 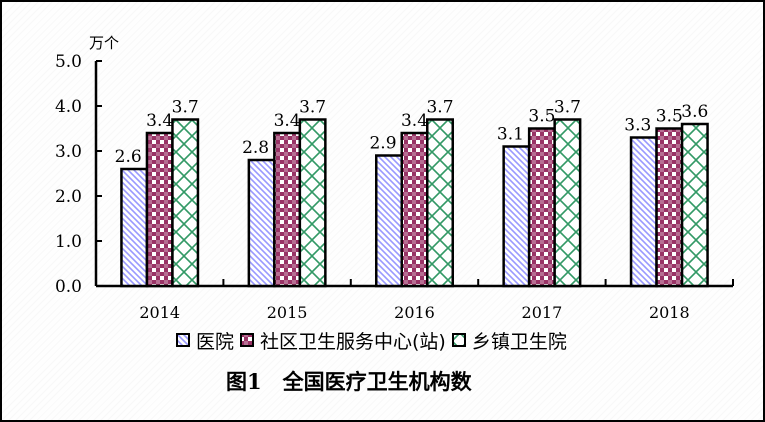 I want to click on data-label: 3.3, so click(x=637, y=126).